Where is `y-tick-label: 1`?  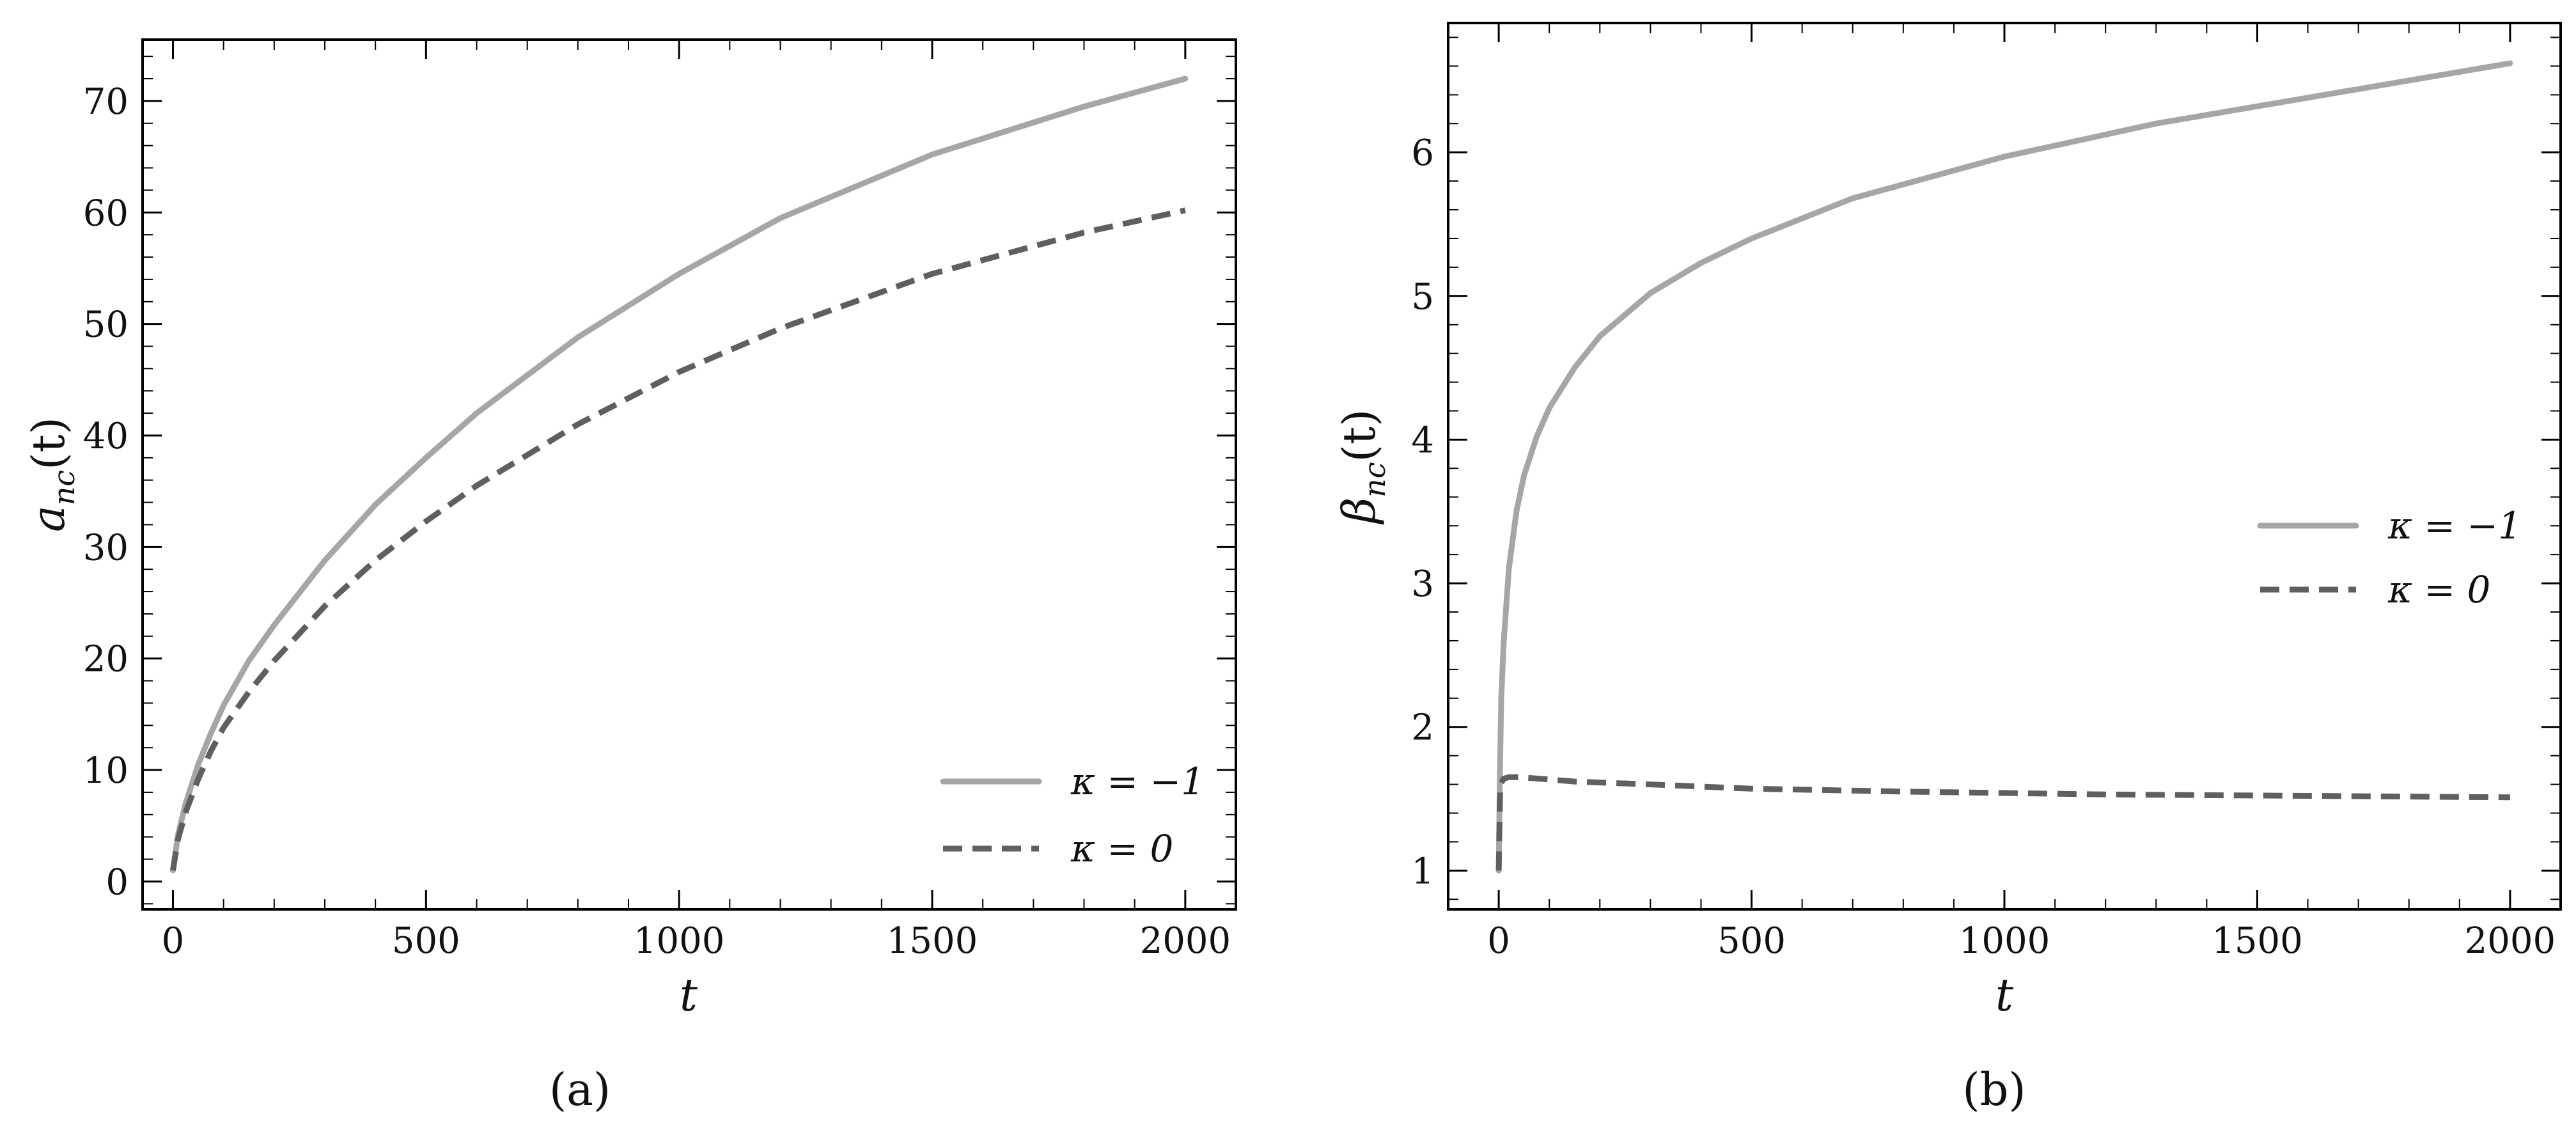 y-tick-label: 1 is located at coordinates (1422, 872).